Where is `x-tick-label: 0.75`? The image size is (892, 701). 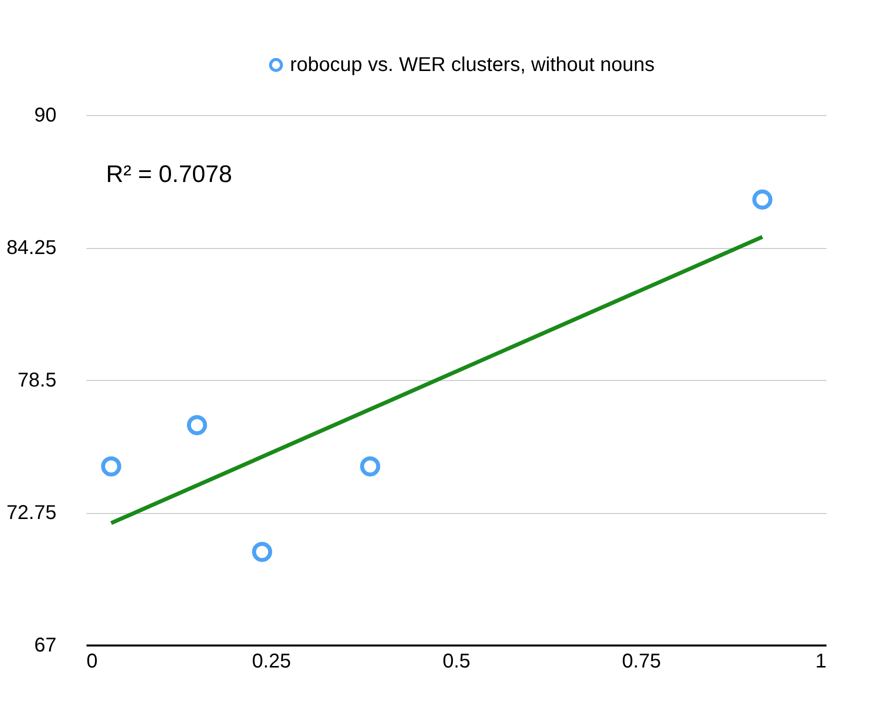 x-tick-label: 0.75 is located at coordinates (641, 661).